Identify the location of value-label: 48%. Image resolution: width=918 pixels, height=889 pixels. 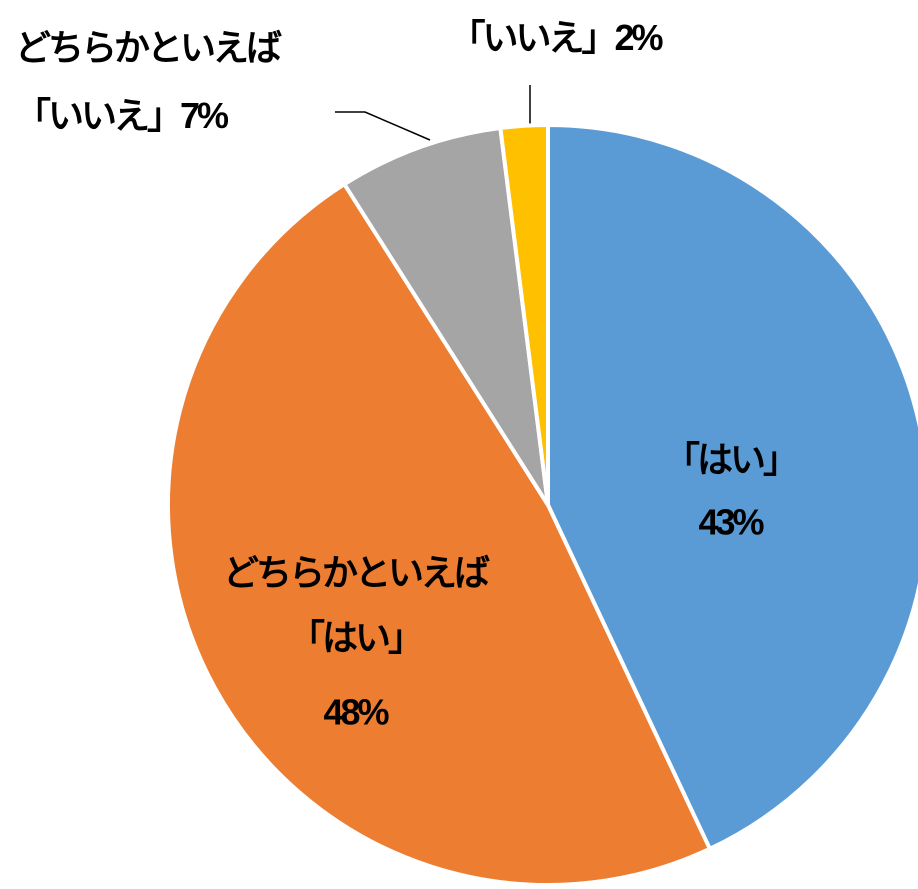
(356, 712).